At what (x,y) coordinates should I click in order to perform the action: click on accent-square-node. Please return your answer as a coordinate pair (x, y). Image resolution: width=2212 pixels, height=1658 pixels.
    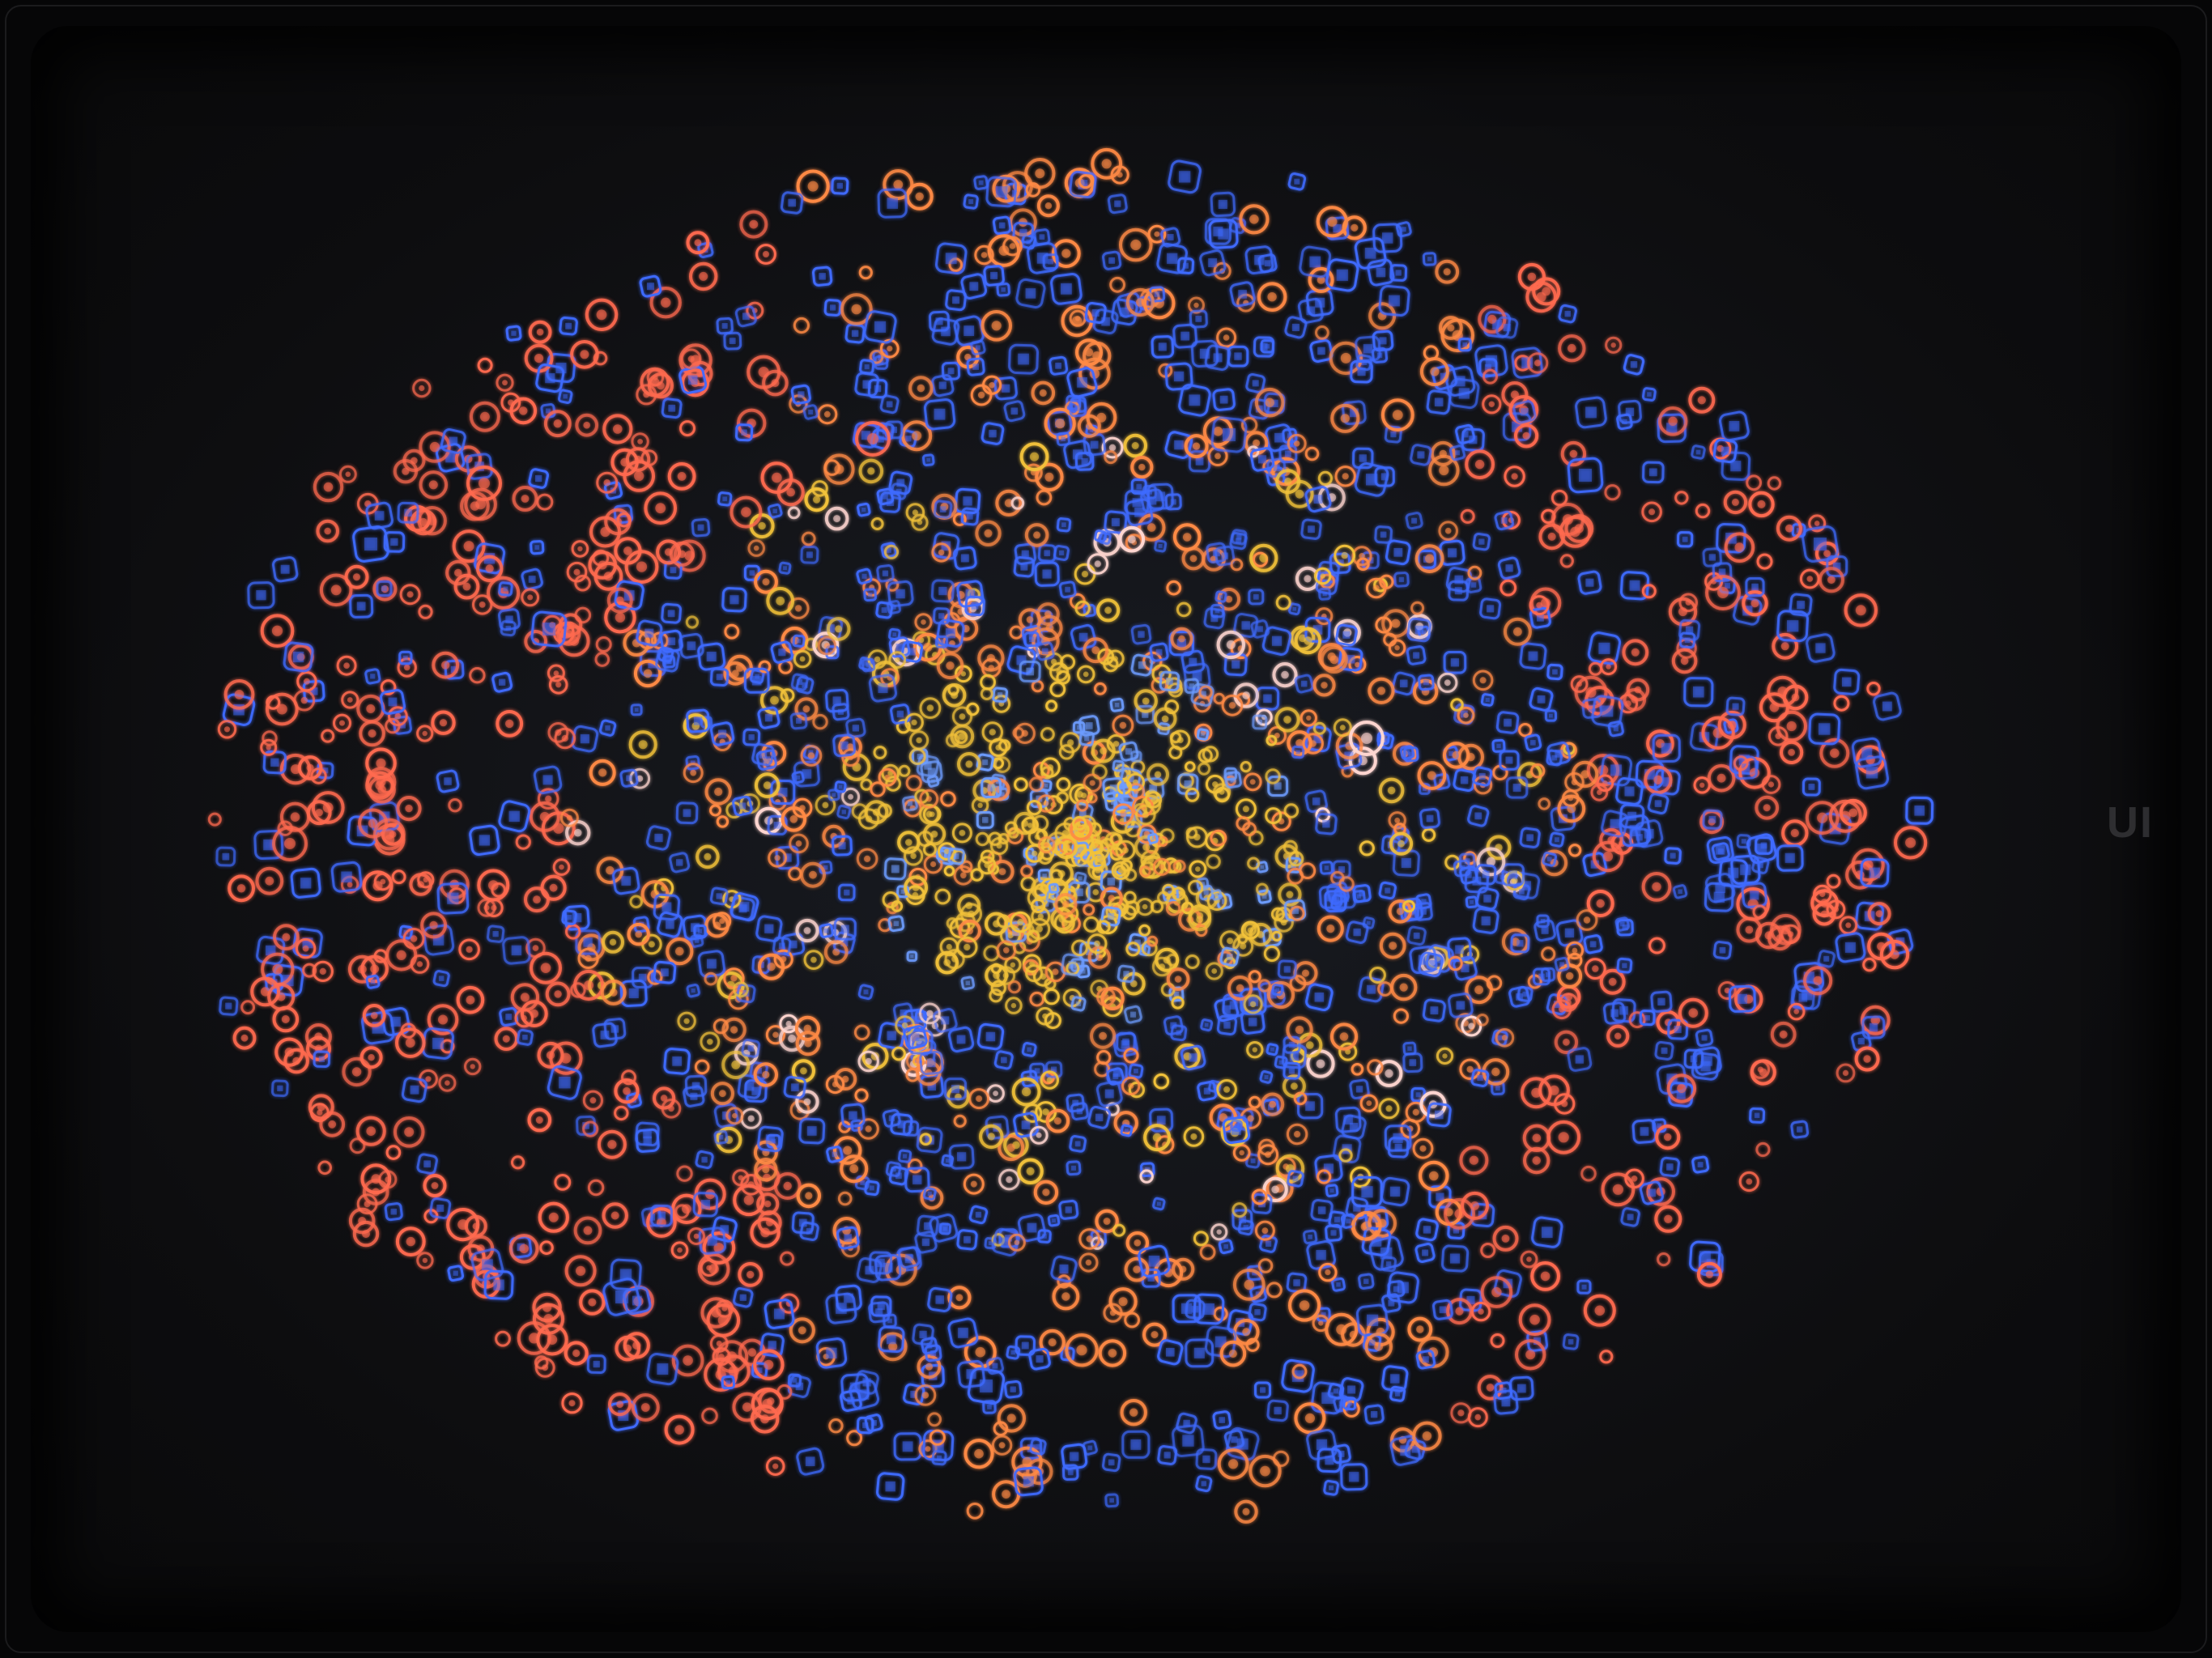
    Looking at the image, I should click on (986, 1386).